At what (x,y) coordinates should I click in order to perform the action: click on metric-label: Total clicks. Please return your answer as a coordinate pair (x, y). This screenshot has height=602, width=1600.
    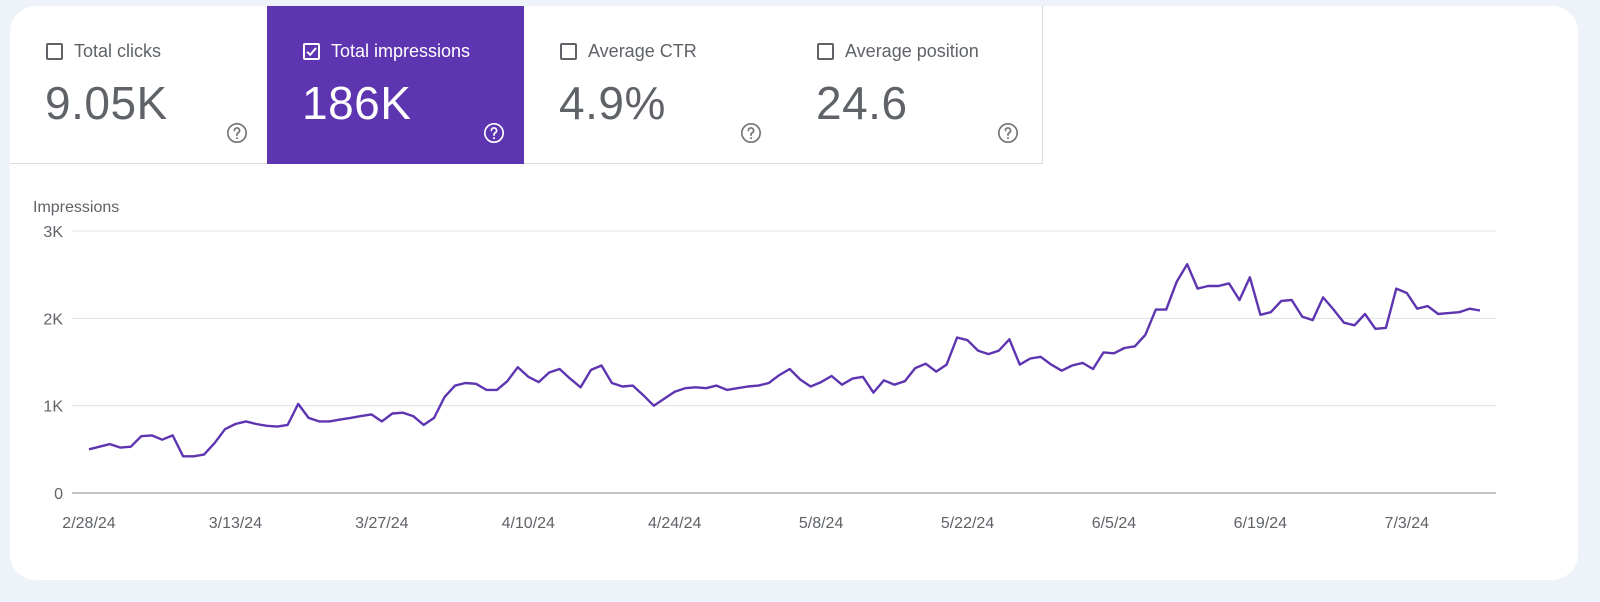
    Looking at the image, I should click on (118, 51).